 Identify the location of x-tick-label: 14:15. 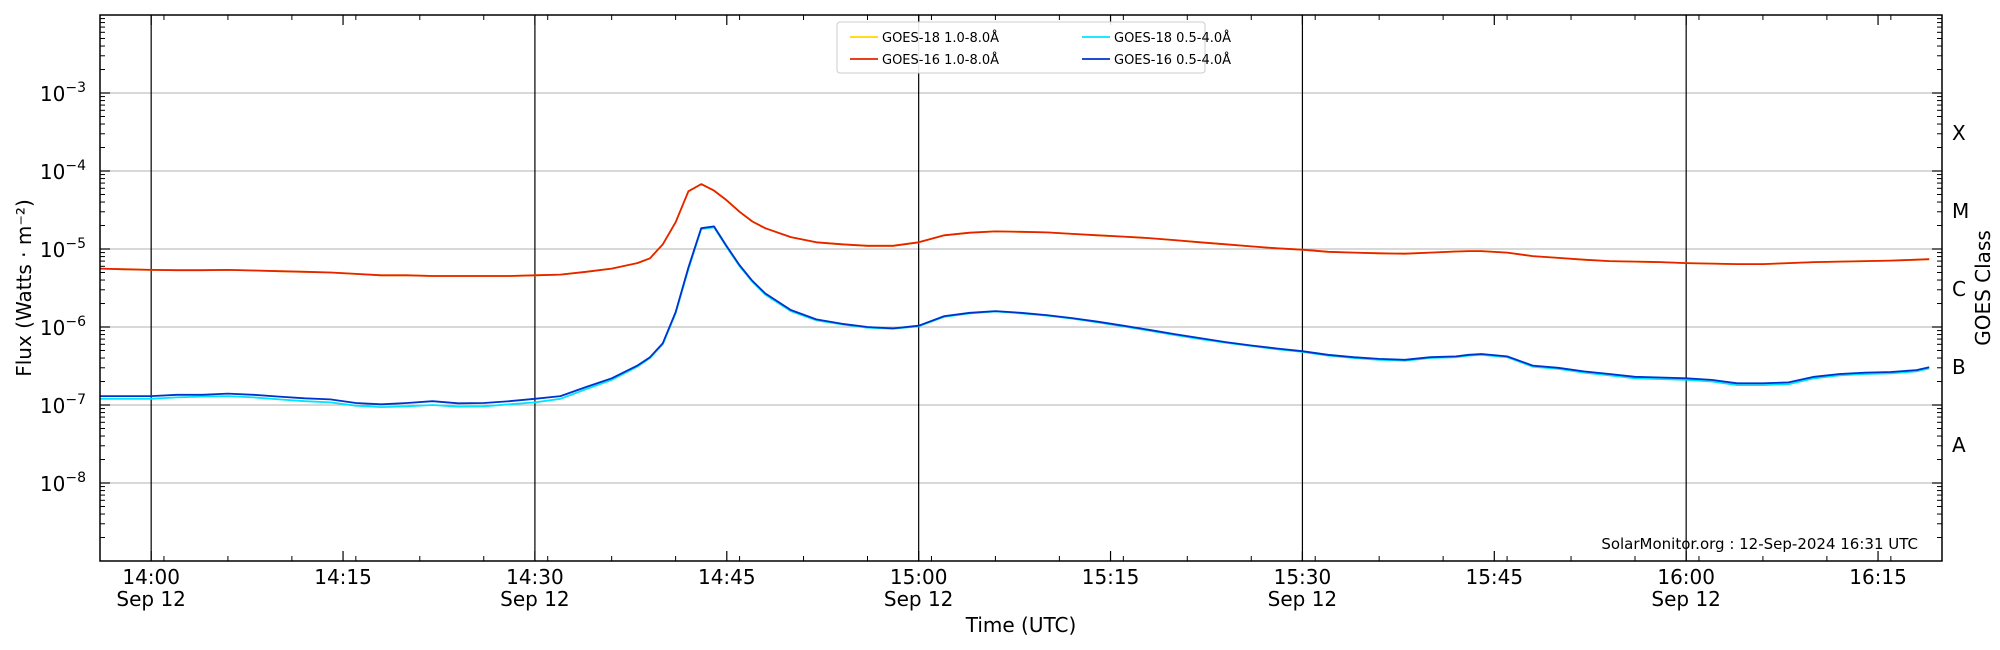
(343, 577).